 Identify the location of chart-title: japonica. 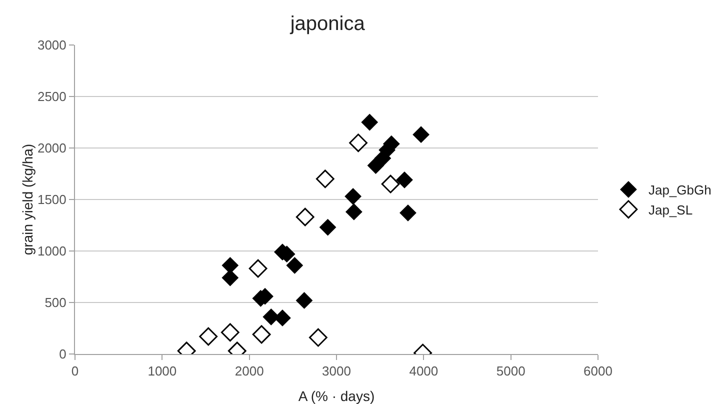
(327, 24).